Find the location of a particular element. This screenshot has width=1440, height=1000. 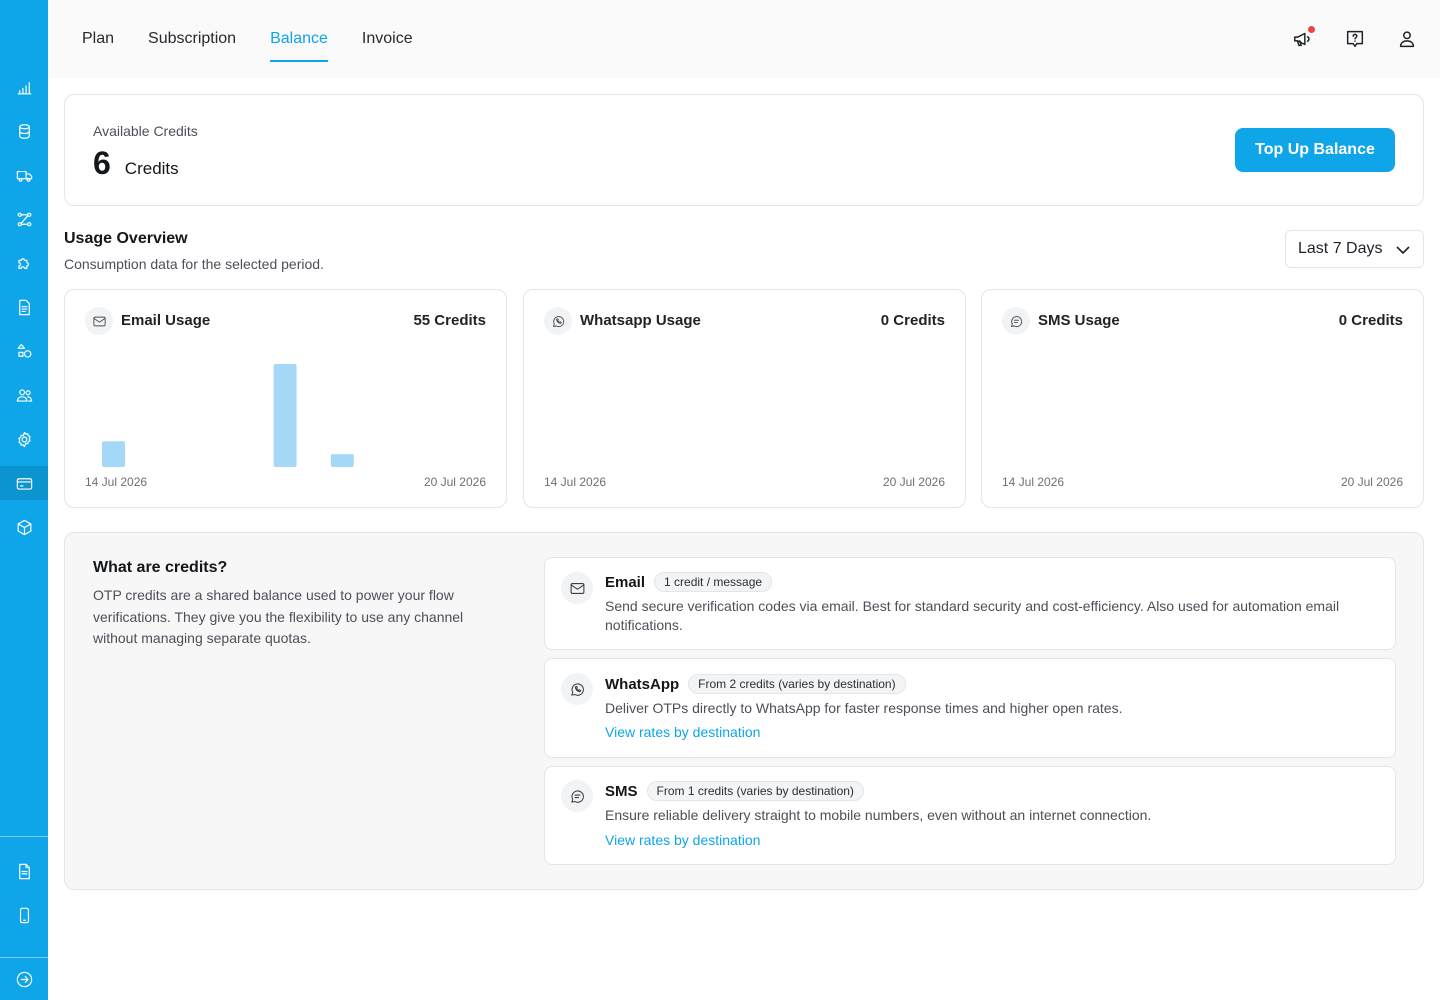

users-icon is located at coordinates (24, 395).